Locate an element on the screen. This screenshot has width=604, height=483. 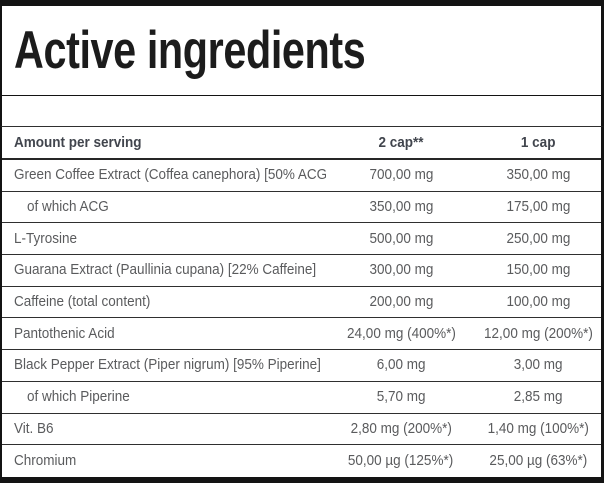
amount-2cap-cell: 300,00 mg is located at coordinates (401, 270).